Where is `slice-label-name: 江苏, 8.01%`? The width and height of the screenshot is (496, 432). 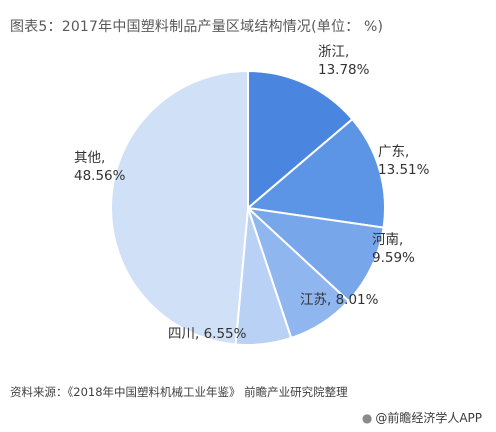
slice-label-name: 江苏, 8.01% is located at coordinates (339, 300).